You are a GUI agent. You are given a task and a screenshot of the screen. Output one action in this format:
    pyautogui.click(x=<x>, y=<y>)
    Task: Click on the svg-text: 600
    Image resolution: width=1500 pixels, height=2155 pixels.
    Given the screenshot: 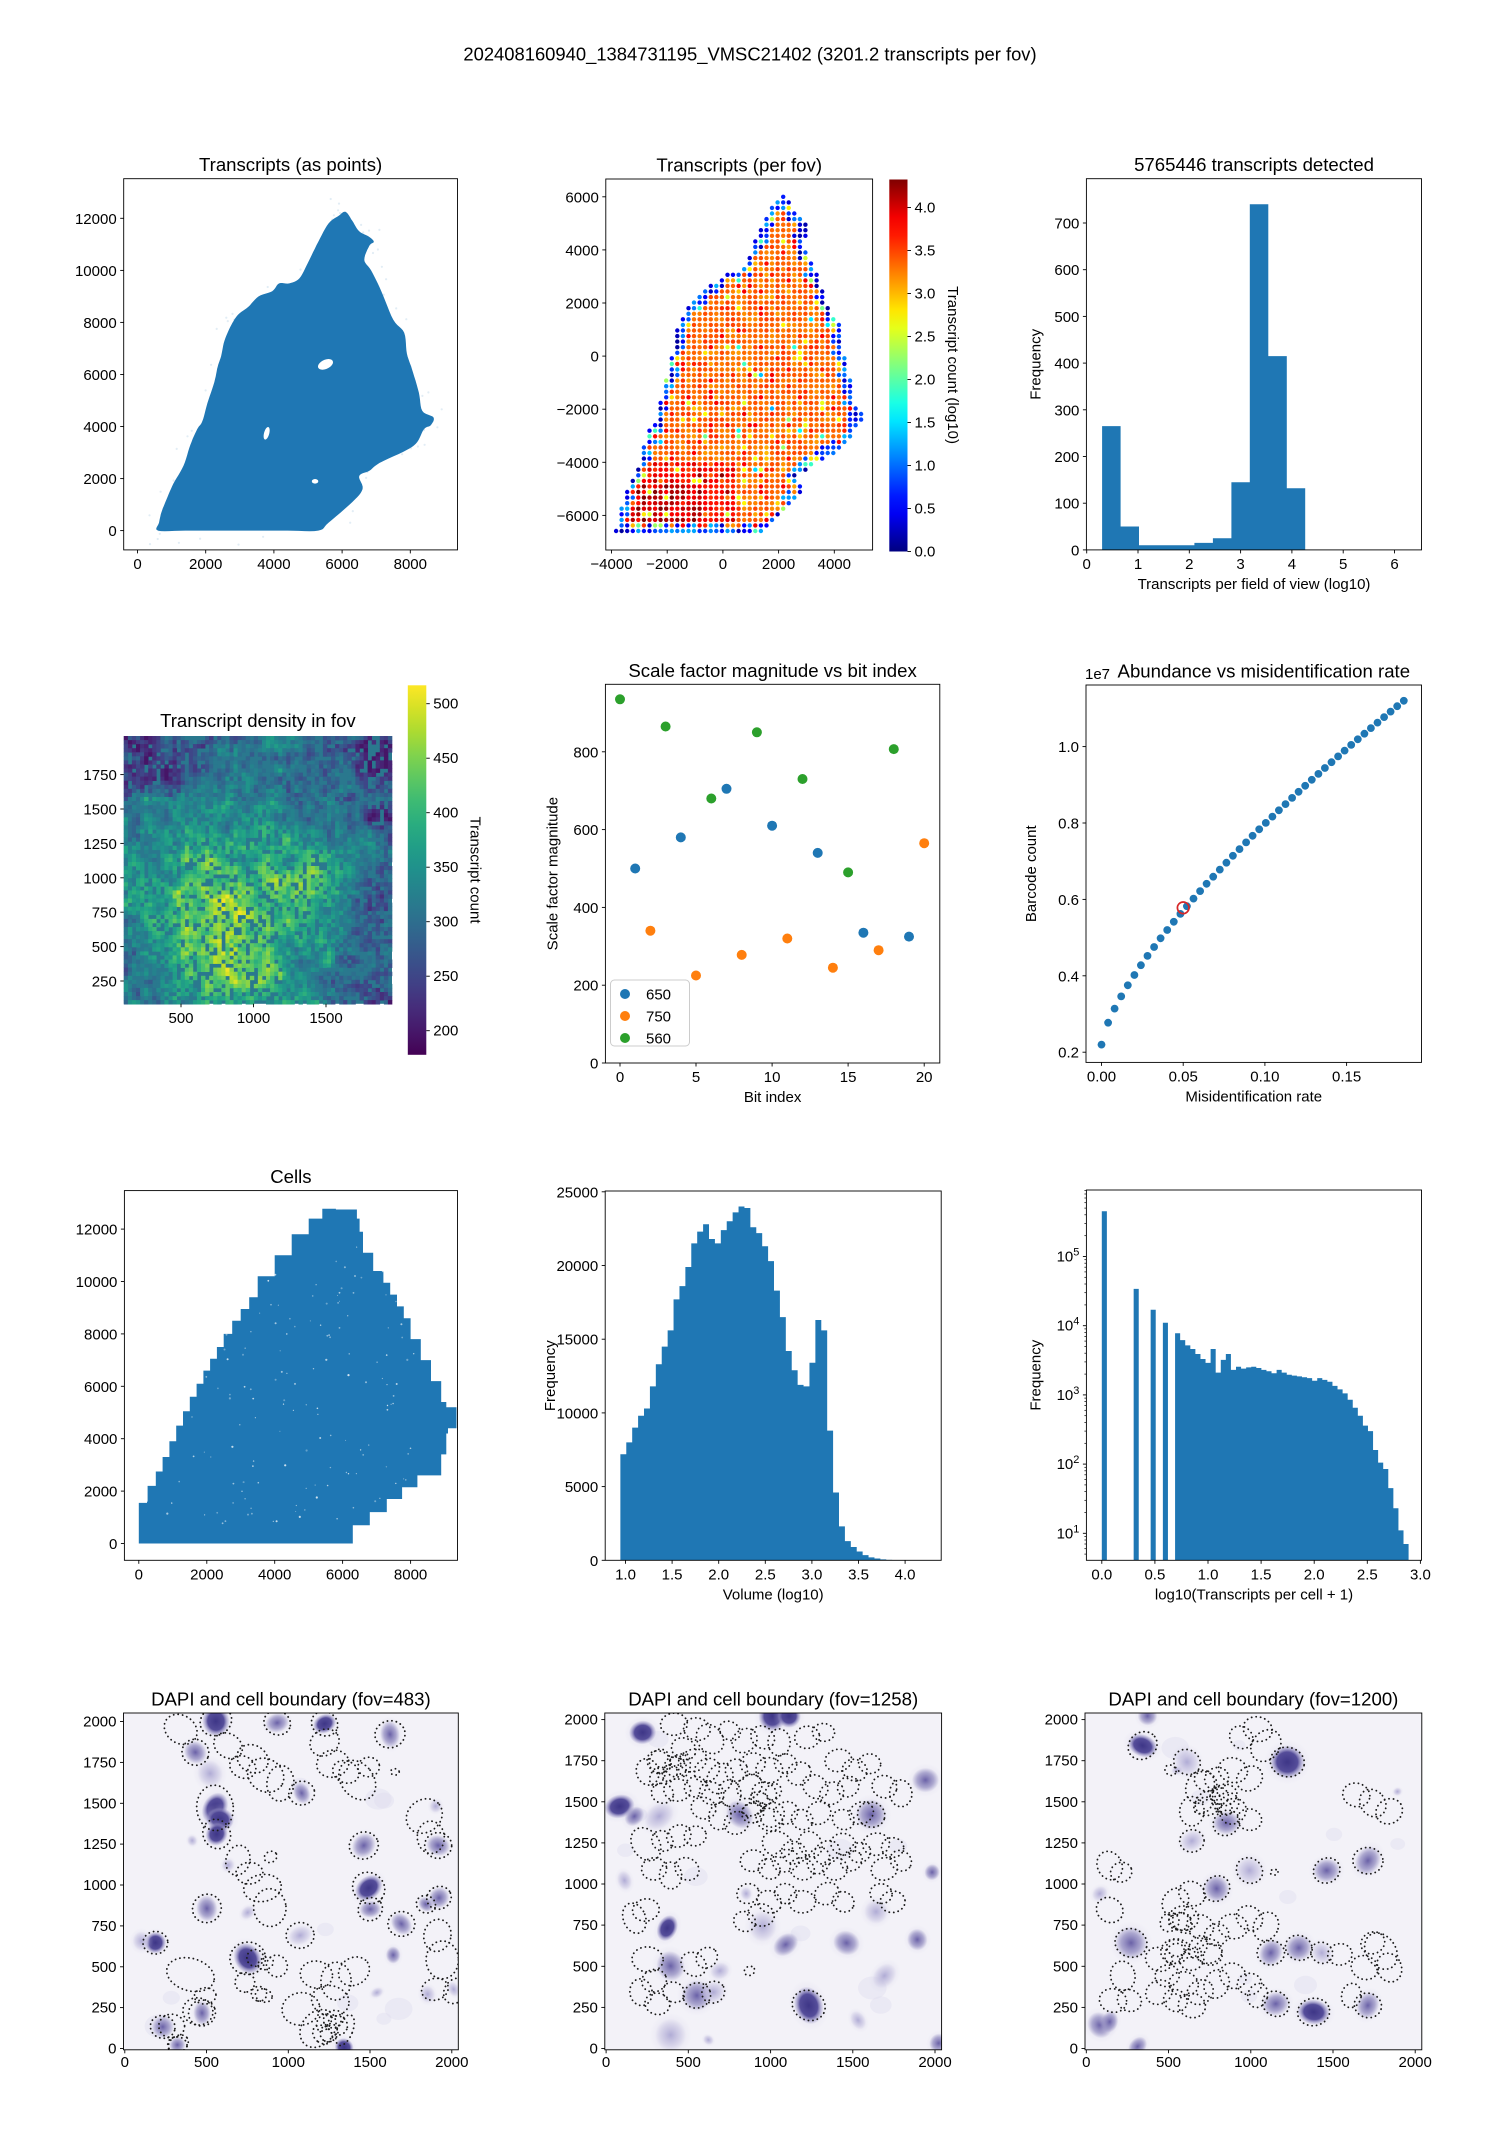 What is the action you would take?
    pyautogui.click(x=1066, y=270)
    